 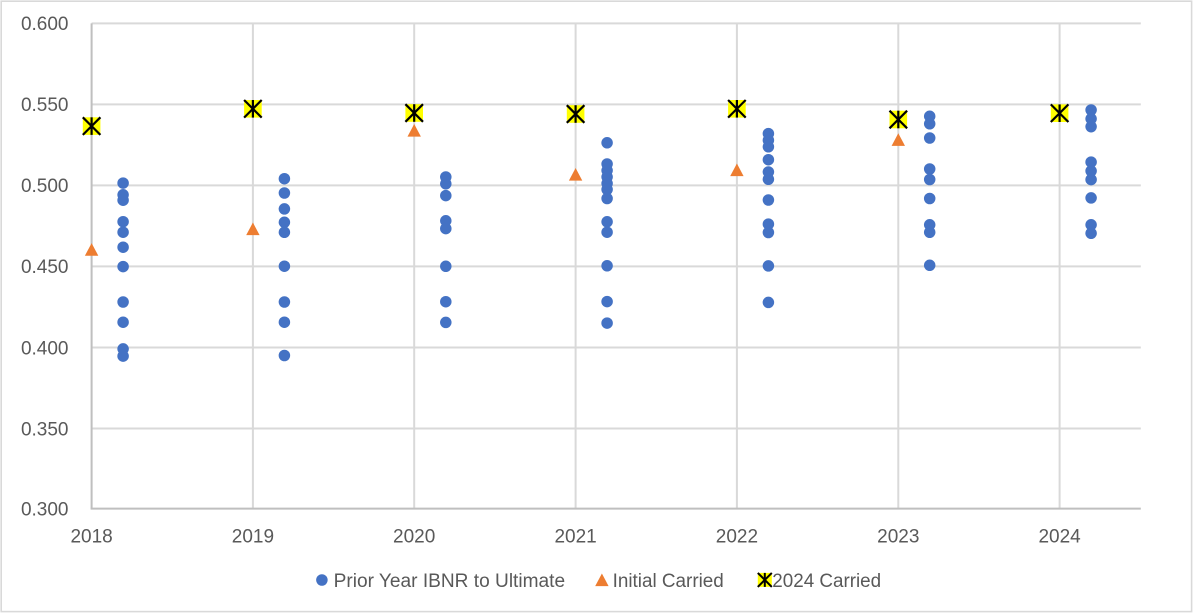 I want to click on svg-text: 0.450, so click(x=45, y=267).